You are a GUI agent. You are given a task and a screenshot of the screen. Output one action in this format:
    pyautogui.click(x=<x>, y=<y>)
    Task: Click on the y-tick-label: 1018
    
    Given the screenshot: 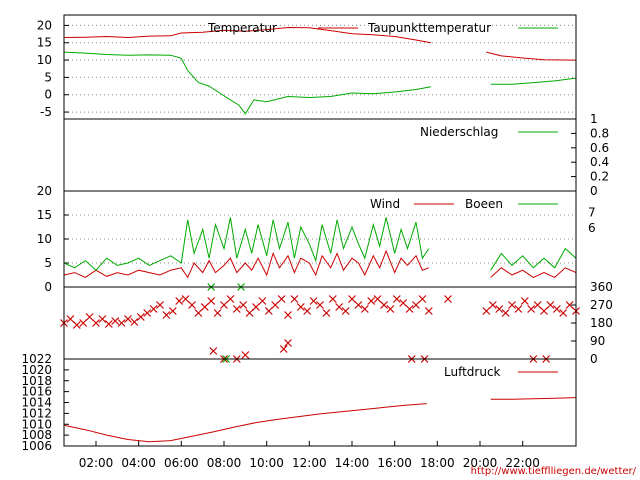 What is the action you would take?
    pyautogui.click(x=36, y=381)
    